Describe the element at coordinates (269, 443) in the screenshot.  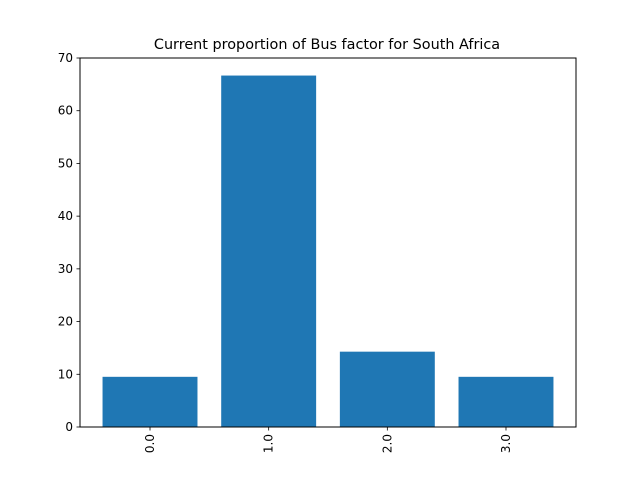
I see `x-tick-label: 1.0` at that location.